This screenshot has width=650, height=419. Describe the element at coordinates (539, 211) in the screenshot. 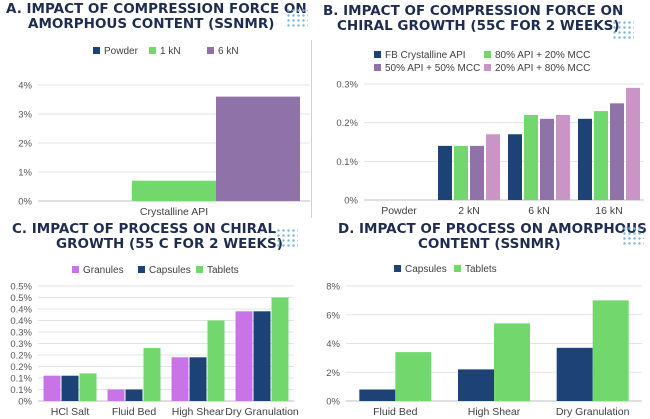

I see `category-label: 6 kN` at that location.